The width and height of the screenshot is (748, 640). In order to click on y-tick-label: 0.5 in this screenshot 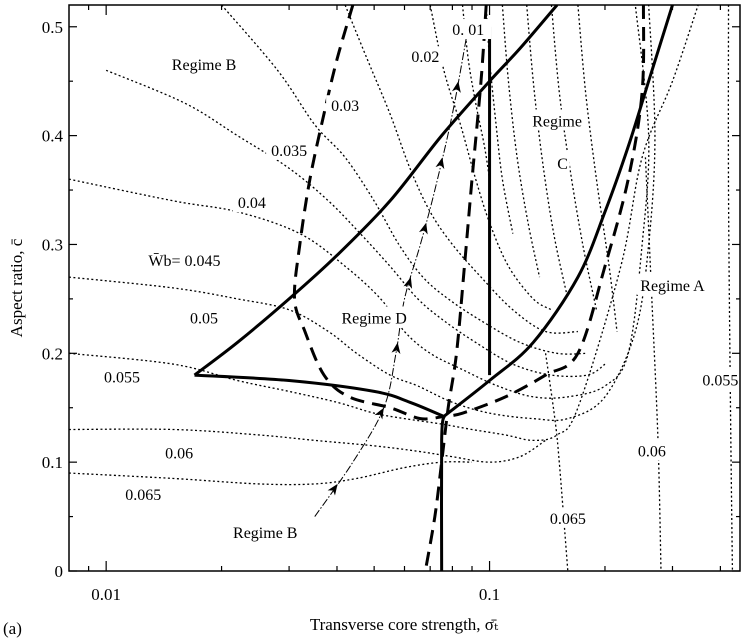, I will do `click(52, 27)`.